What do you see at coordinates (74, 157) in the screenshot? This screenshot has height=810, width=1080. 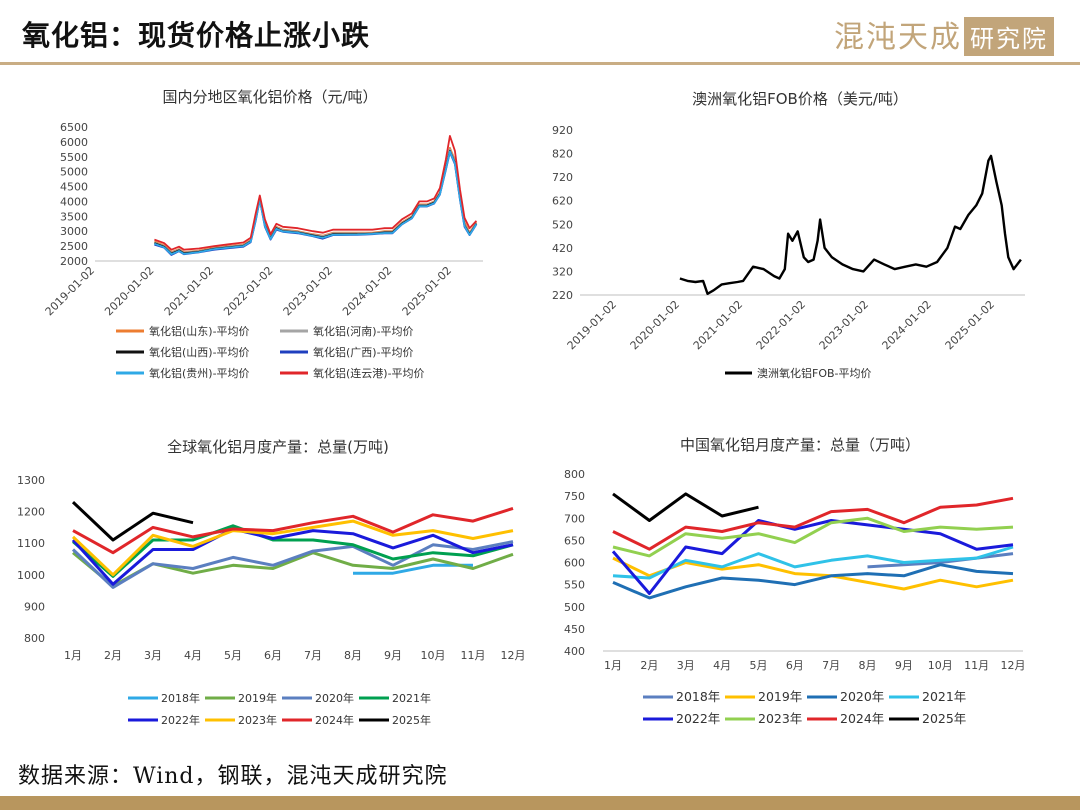 I see `y-tick-label: 5500` at bounding box center [74, 157].